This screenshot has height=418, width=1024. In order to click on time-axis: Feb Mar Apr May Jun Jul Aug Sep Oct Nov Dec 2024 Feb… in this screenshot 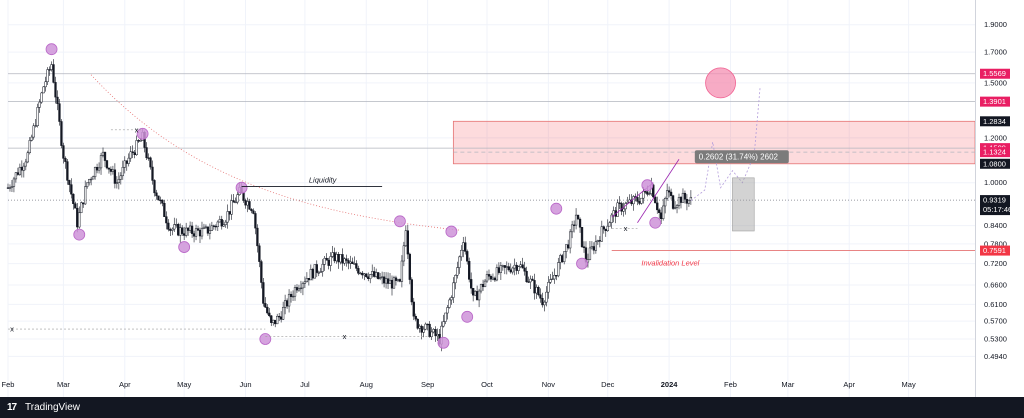, I will do `click(459, 384)`.